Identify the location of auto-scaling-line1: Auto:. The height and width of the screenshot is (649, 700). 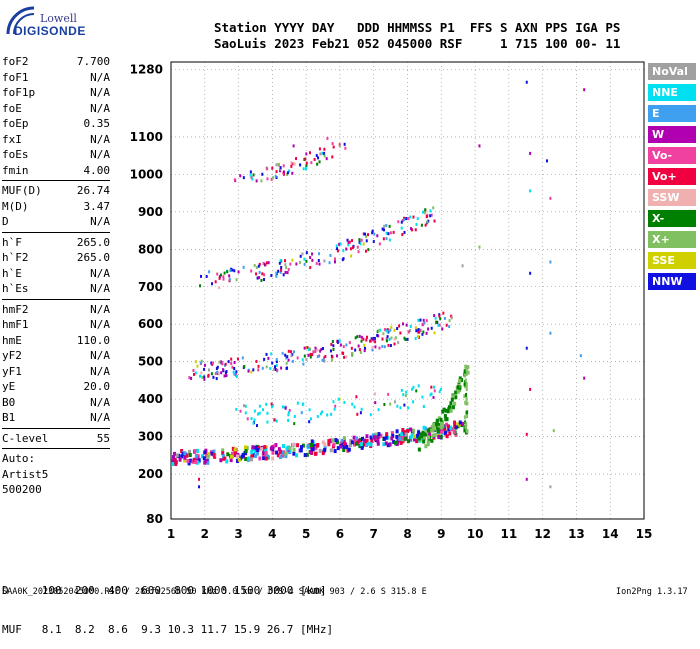
(19, 458).